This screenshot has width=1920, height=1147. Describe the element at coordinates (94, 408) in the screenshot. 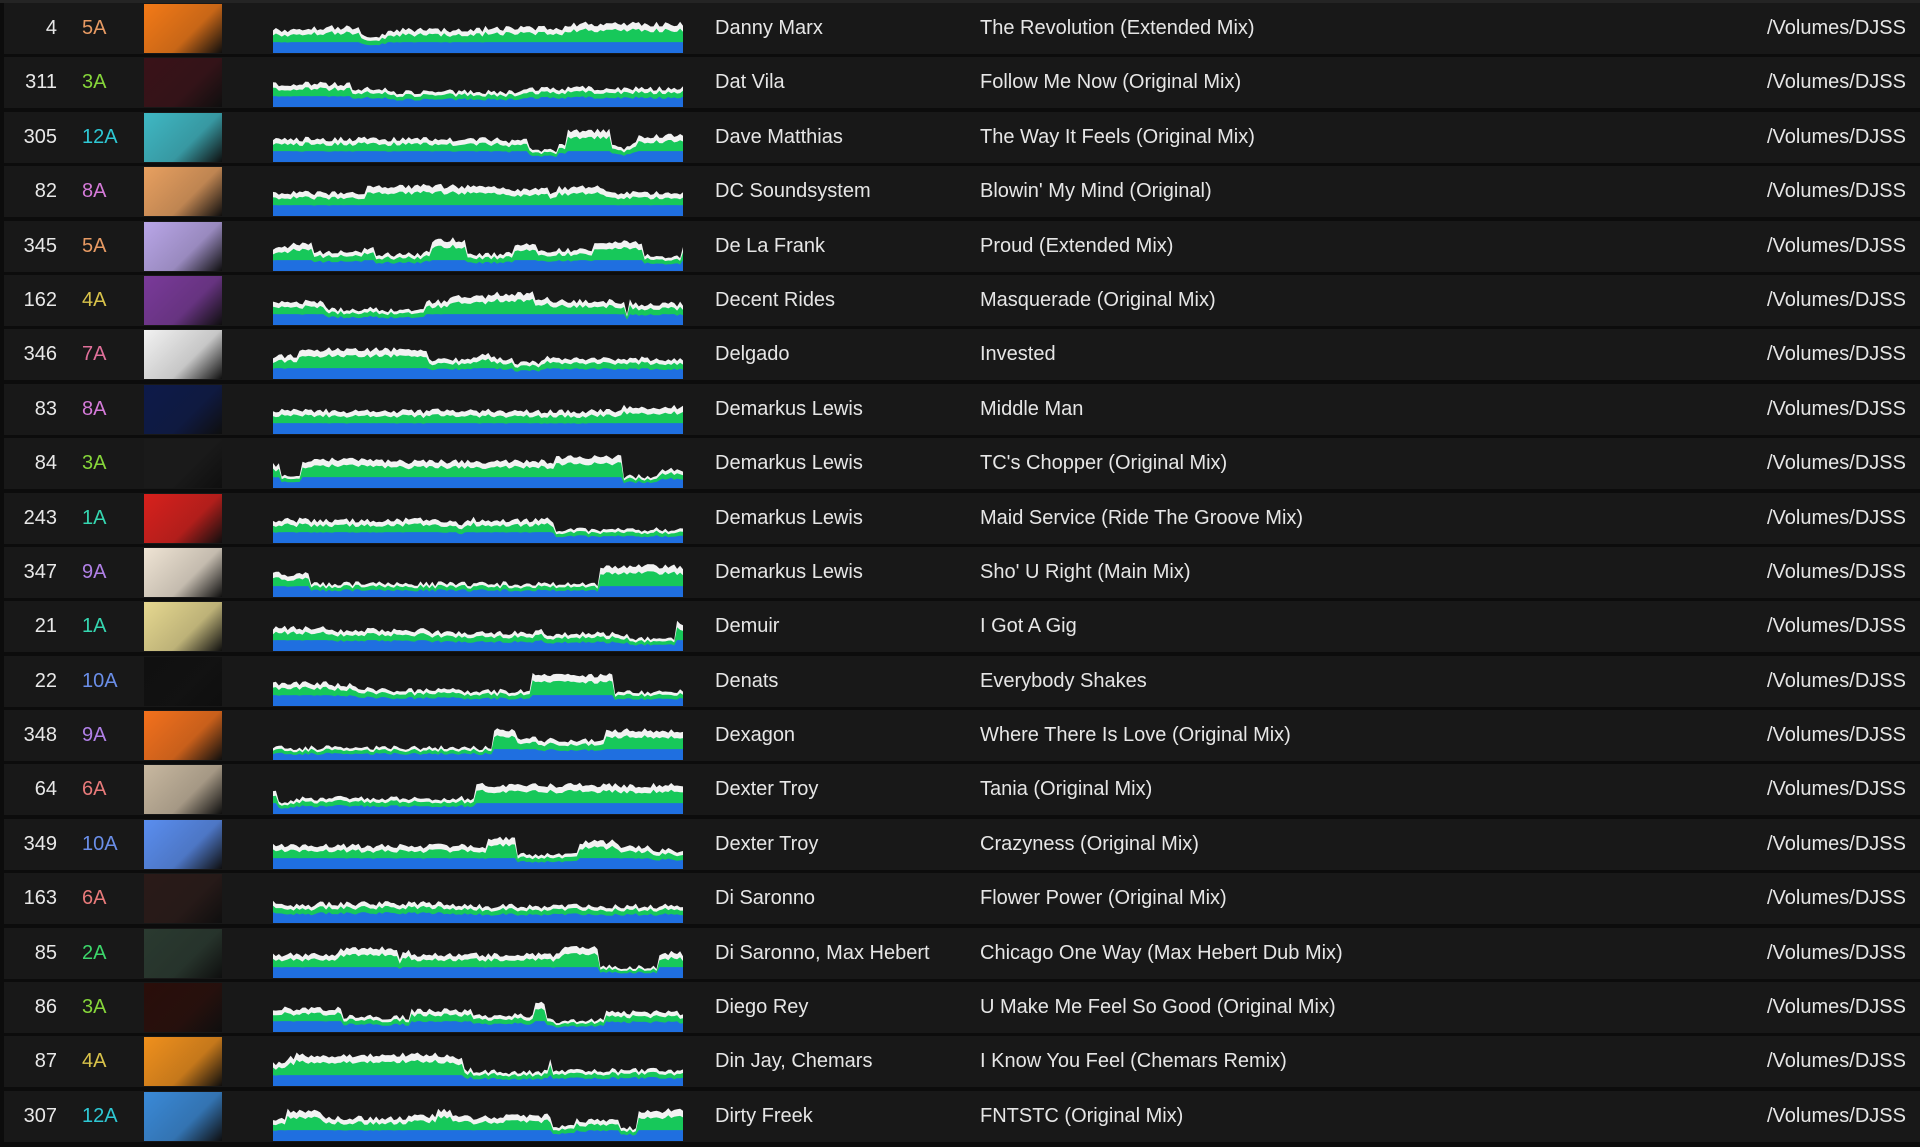

I see `track-key: 8A` at that location.